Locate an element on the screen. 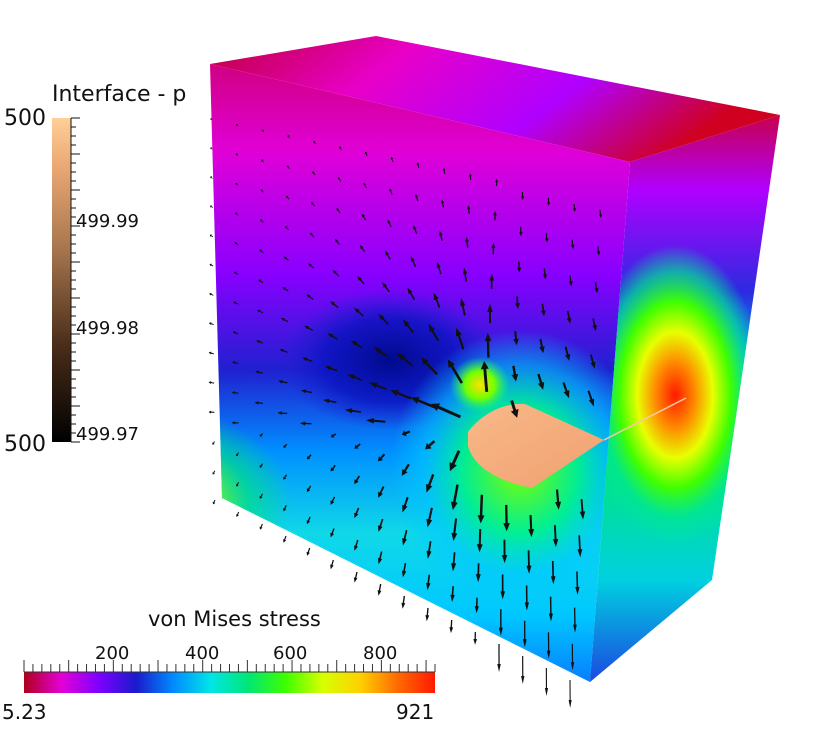 This screenshot has height=731, width=830. stress-tick-label: 400 is located at coordinates (202, 654).